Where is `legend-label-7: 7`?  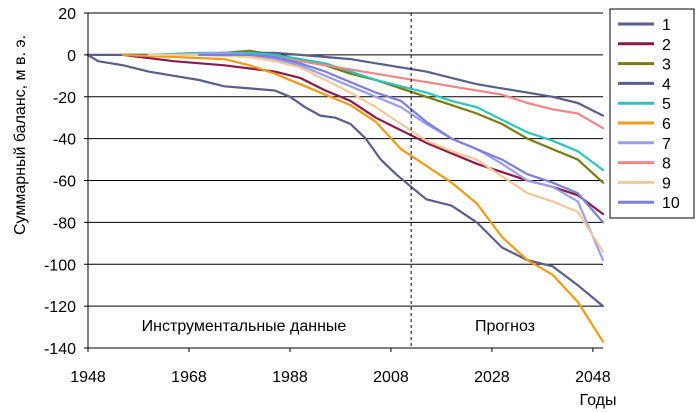
legend-label-7: 7 is located at coordinates (666, 144).